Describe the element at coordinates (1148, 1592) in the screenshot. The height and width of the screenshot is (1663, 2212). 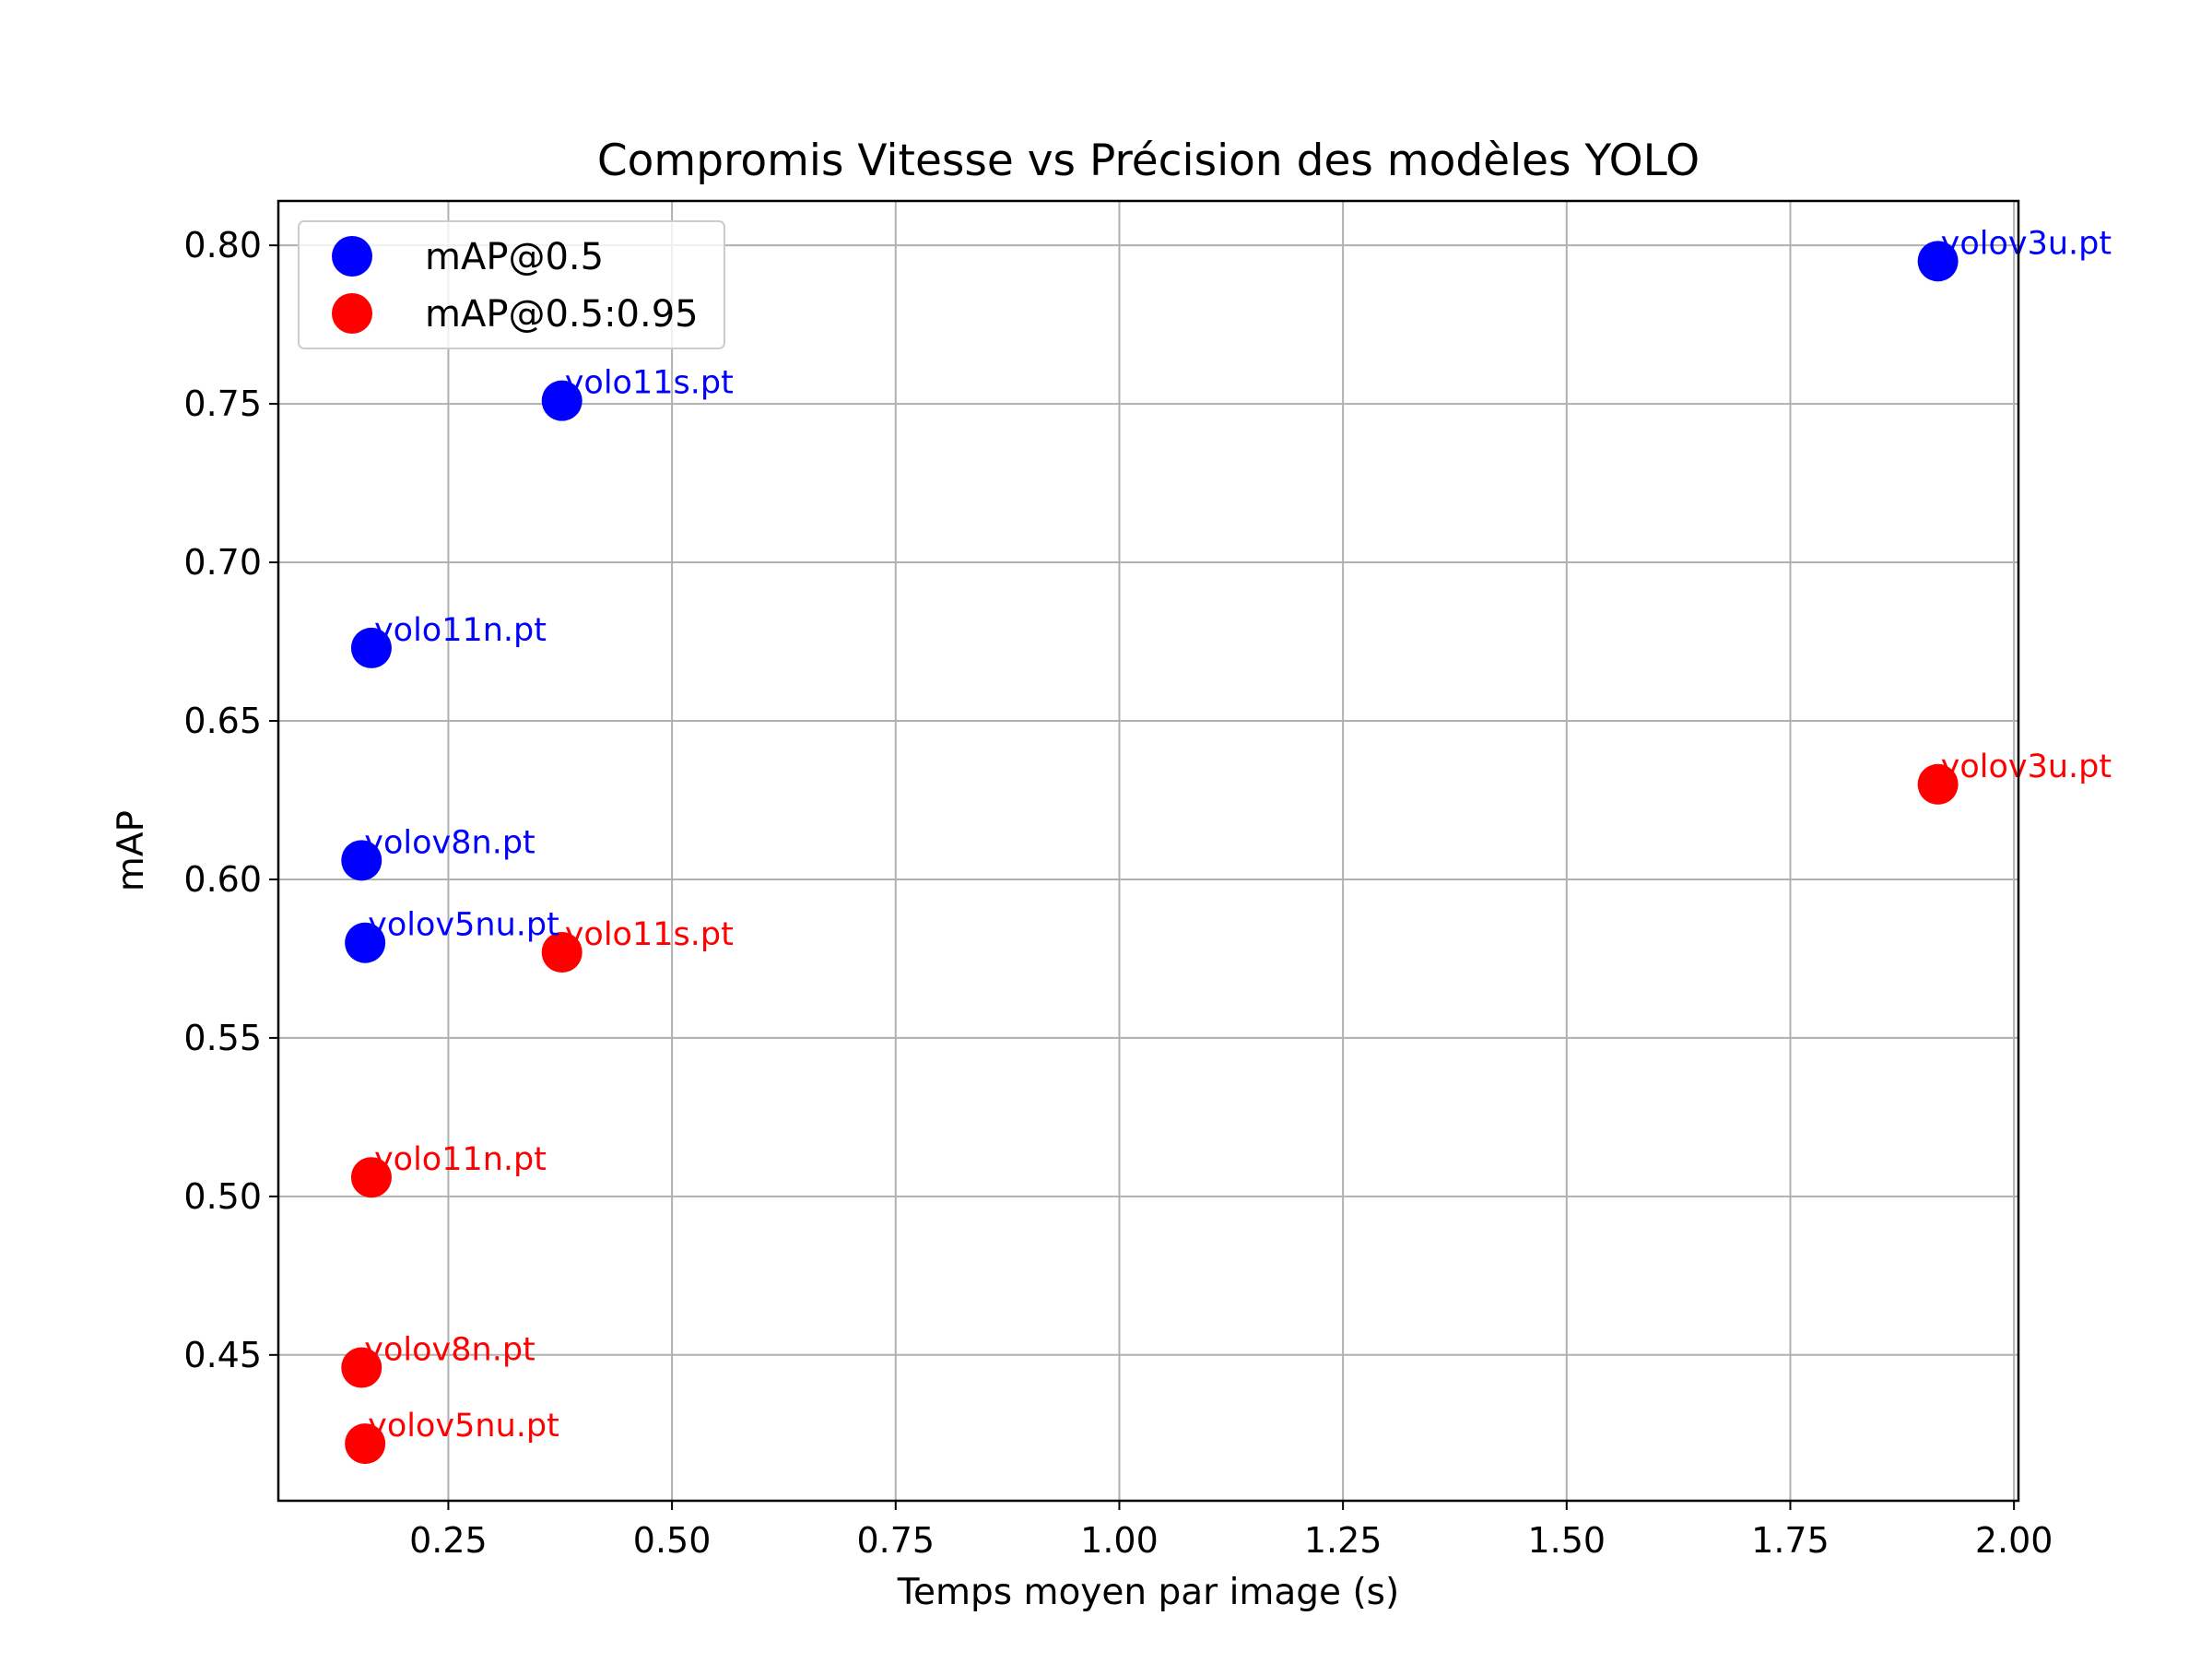
I see `x-axis-title: Temps moyen par image (s)` at that location.